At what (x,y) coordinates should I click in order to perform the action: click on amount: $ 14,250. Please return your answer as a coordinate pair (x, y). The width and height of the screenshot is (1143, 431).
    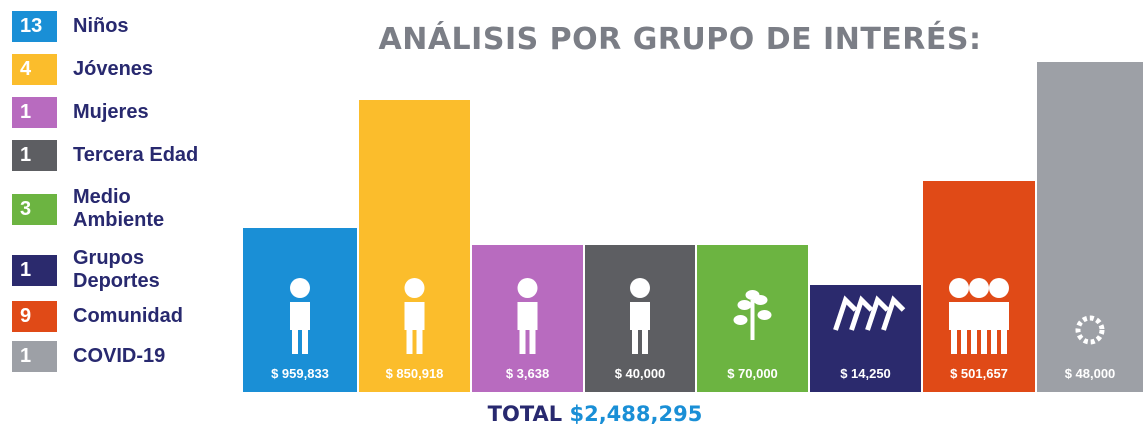
    Looking at the image, I should click on (865, 373).